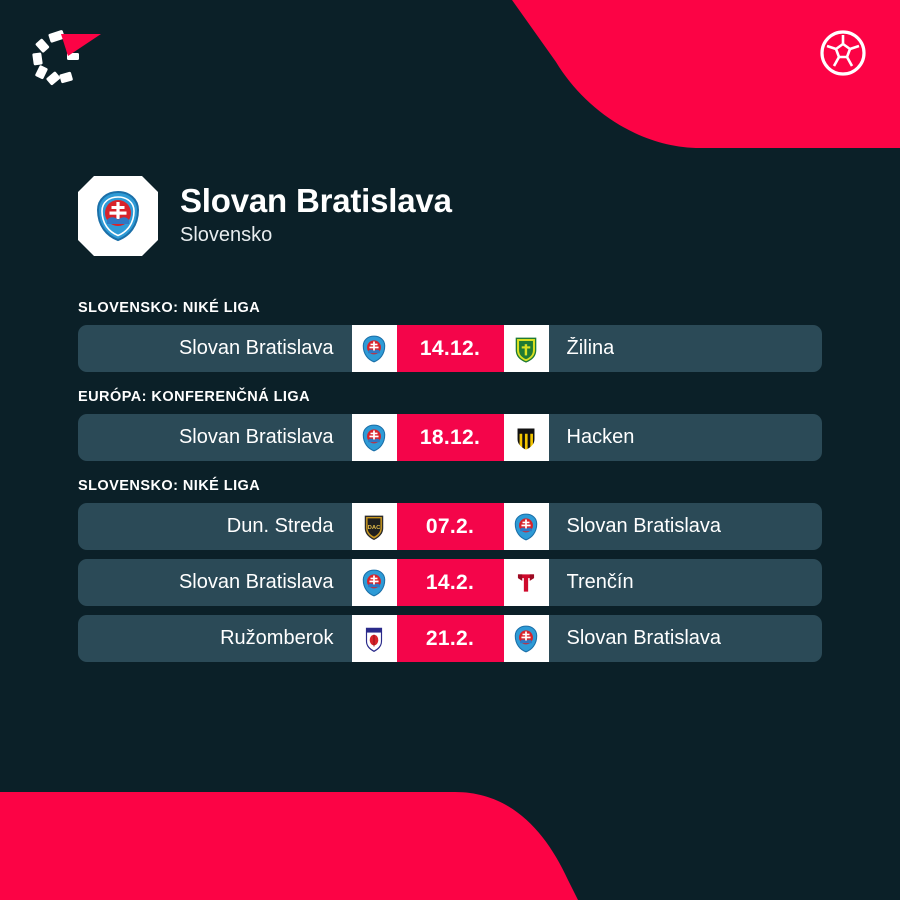 This screenshot has width=900, height=900. What do you see at coordinates (843, 53) in the screenshot?
I see `soccer-ball-icon` at bounding box center [843, 53].